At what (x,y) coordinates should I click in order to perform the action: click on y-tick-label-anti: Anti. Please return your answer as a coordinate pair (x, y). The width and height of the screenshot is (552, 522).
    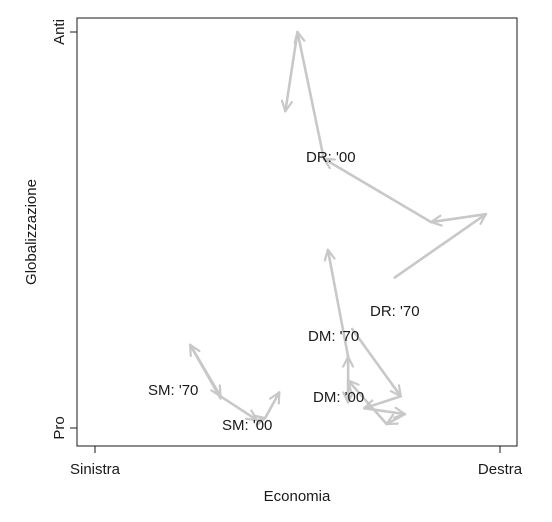
    Looking at the image, I should click on (59, 32).